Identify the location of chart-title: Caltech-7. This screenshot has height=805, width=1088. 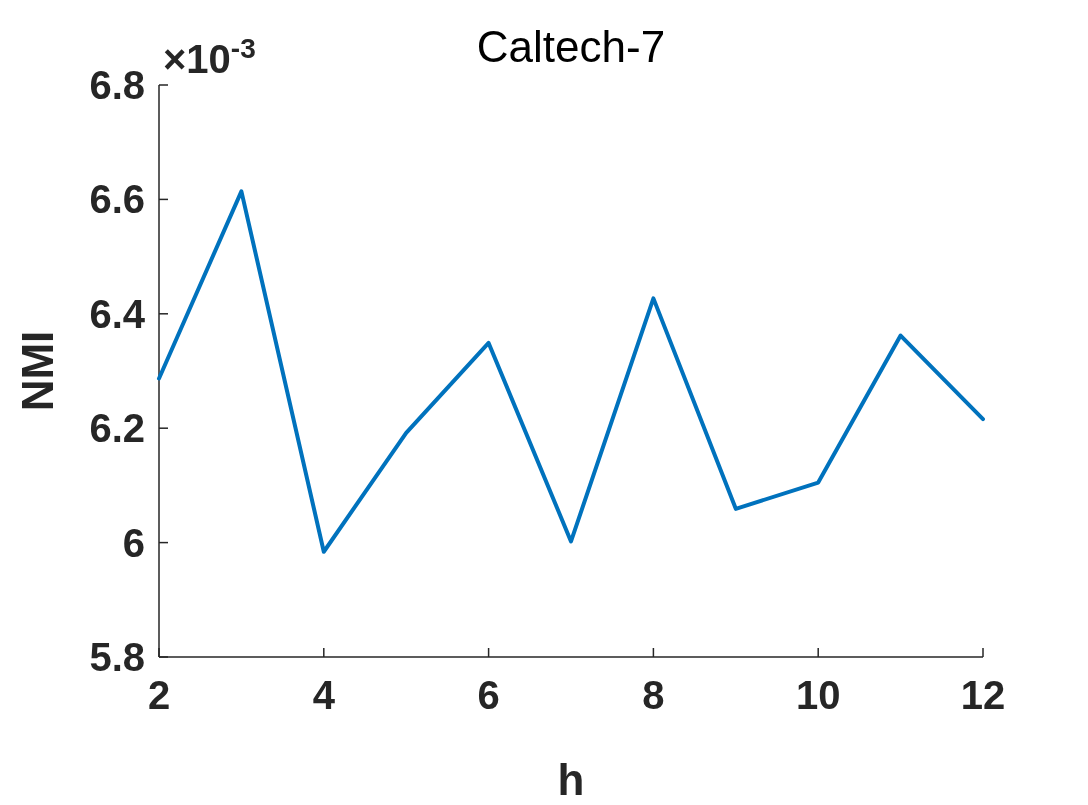
(571, 46).